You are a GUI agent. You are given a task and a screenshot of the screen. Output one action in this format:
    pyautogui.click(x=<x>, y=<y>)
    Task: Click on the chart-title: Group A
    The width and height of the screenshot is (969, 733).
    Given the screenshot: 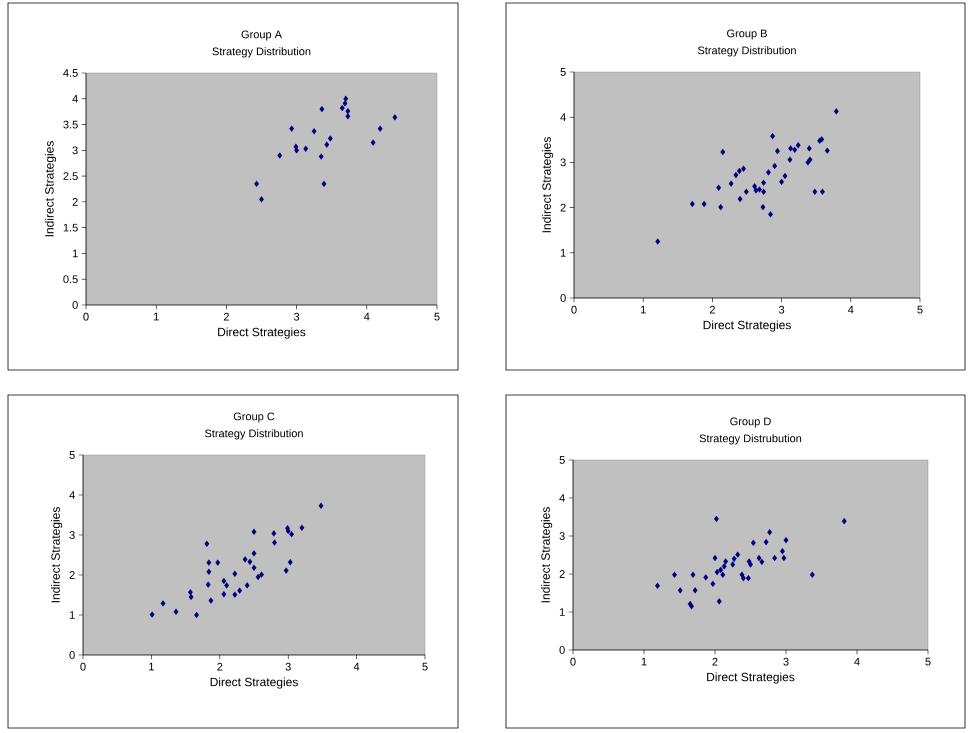 What is the action you would take?
    pyautogui.click(x=262, y=35)
    